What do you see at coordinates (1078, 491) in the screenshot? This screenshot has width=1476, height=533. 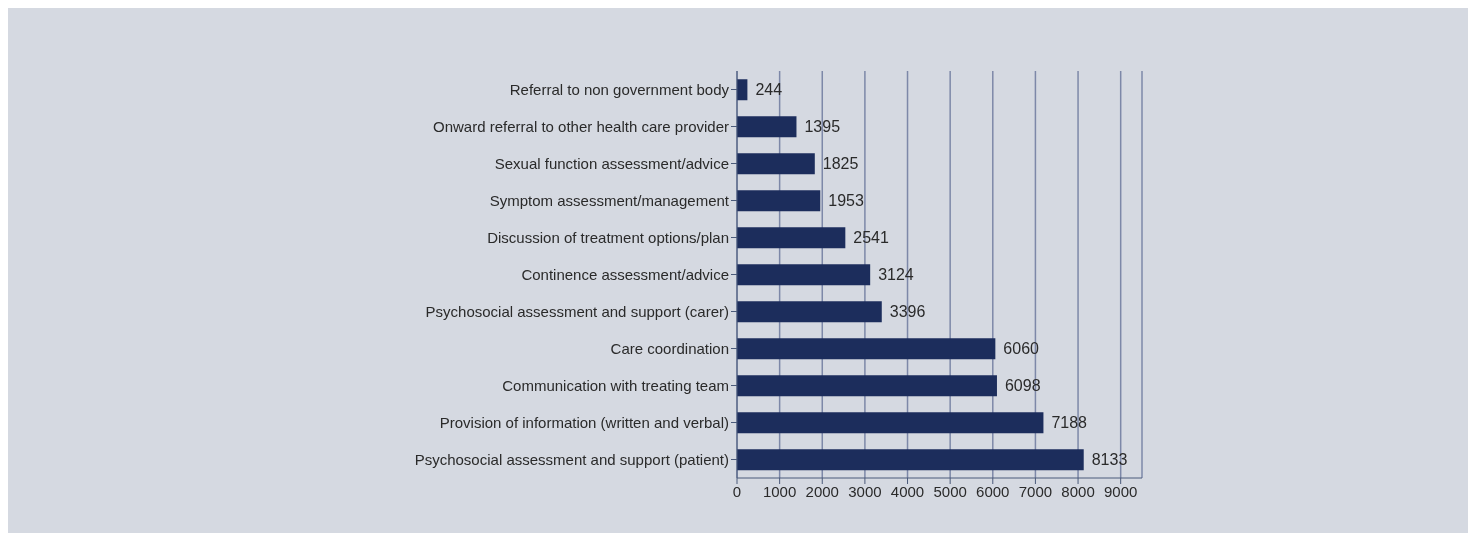 I see `x-tick-label: 8000` at bounding box center [1078, 491].